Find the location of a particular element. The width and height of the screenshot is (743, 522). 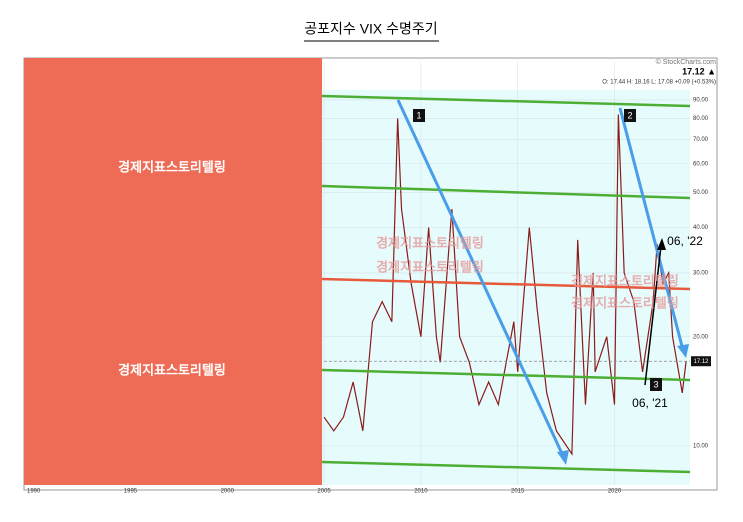

last-price: 17.12 ▲ is located at coordinates (699, 71).